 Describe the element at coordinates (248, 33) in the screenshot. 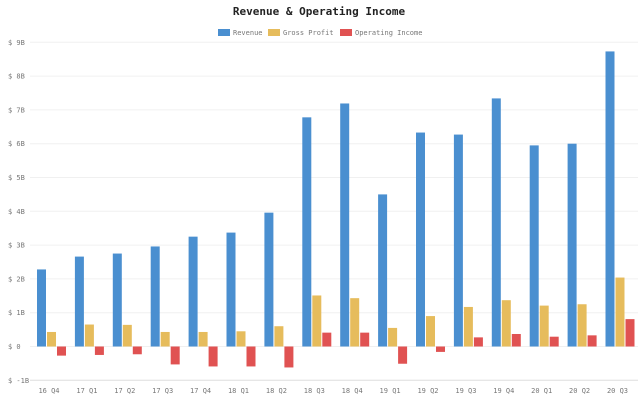

I see `legend-label: Revenue` at that location.